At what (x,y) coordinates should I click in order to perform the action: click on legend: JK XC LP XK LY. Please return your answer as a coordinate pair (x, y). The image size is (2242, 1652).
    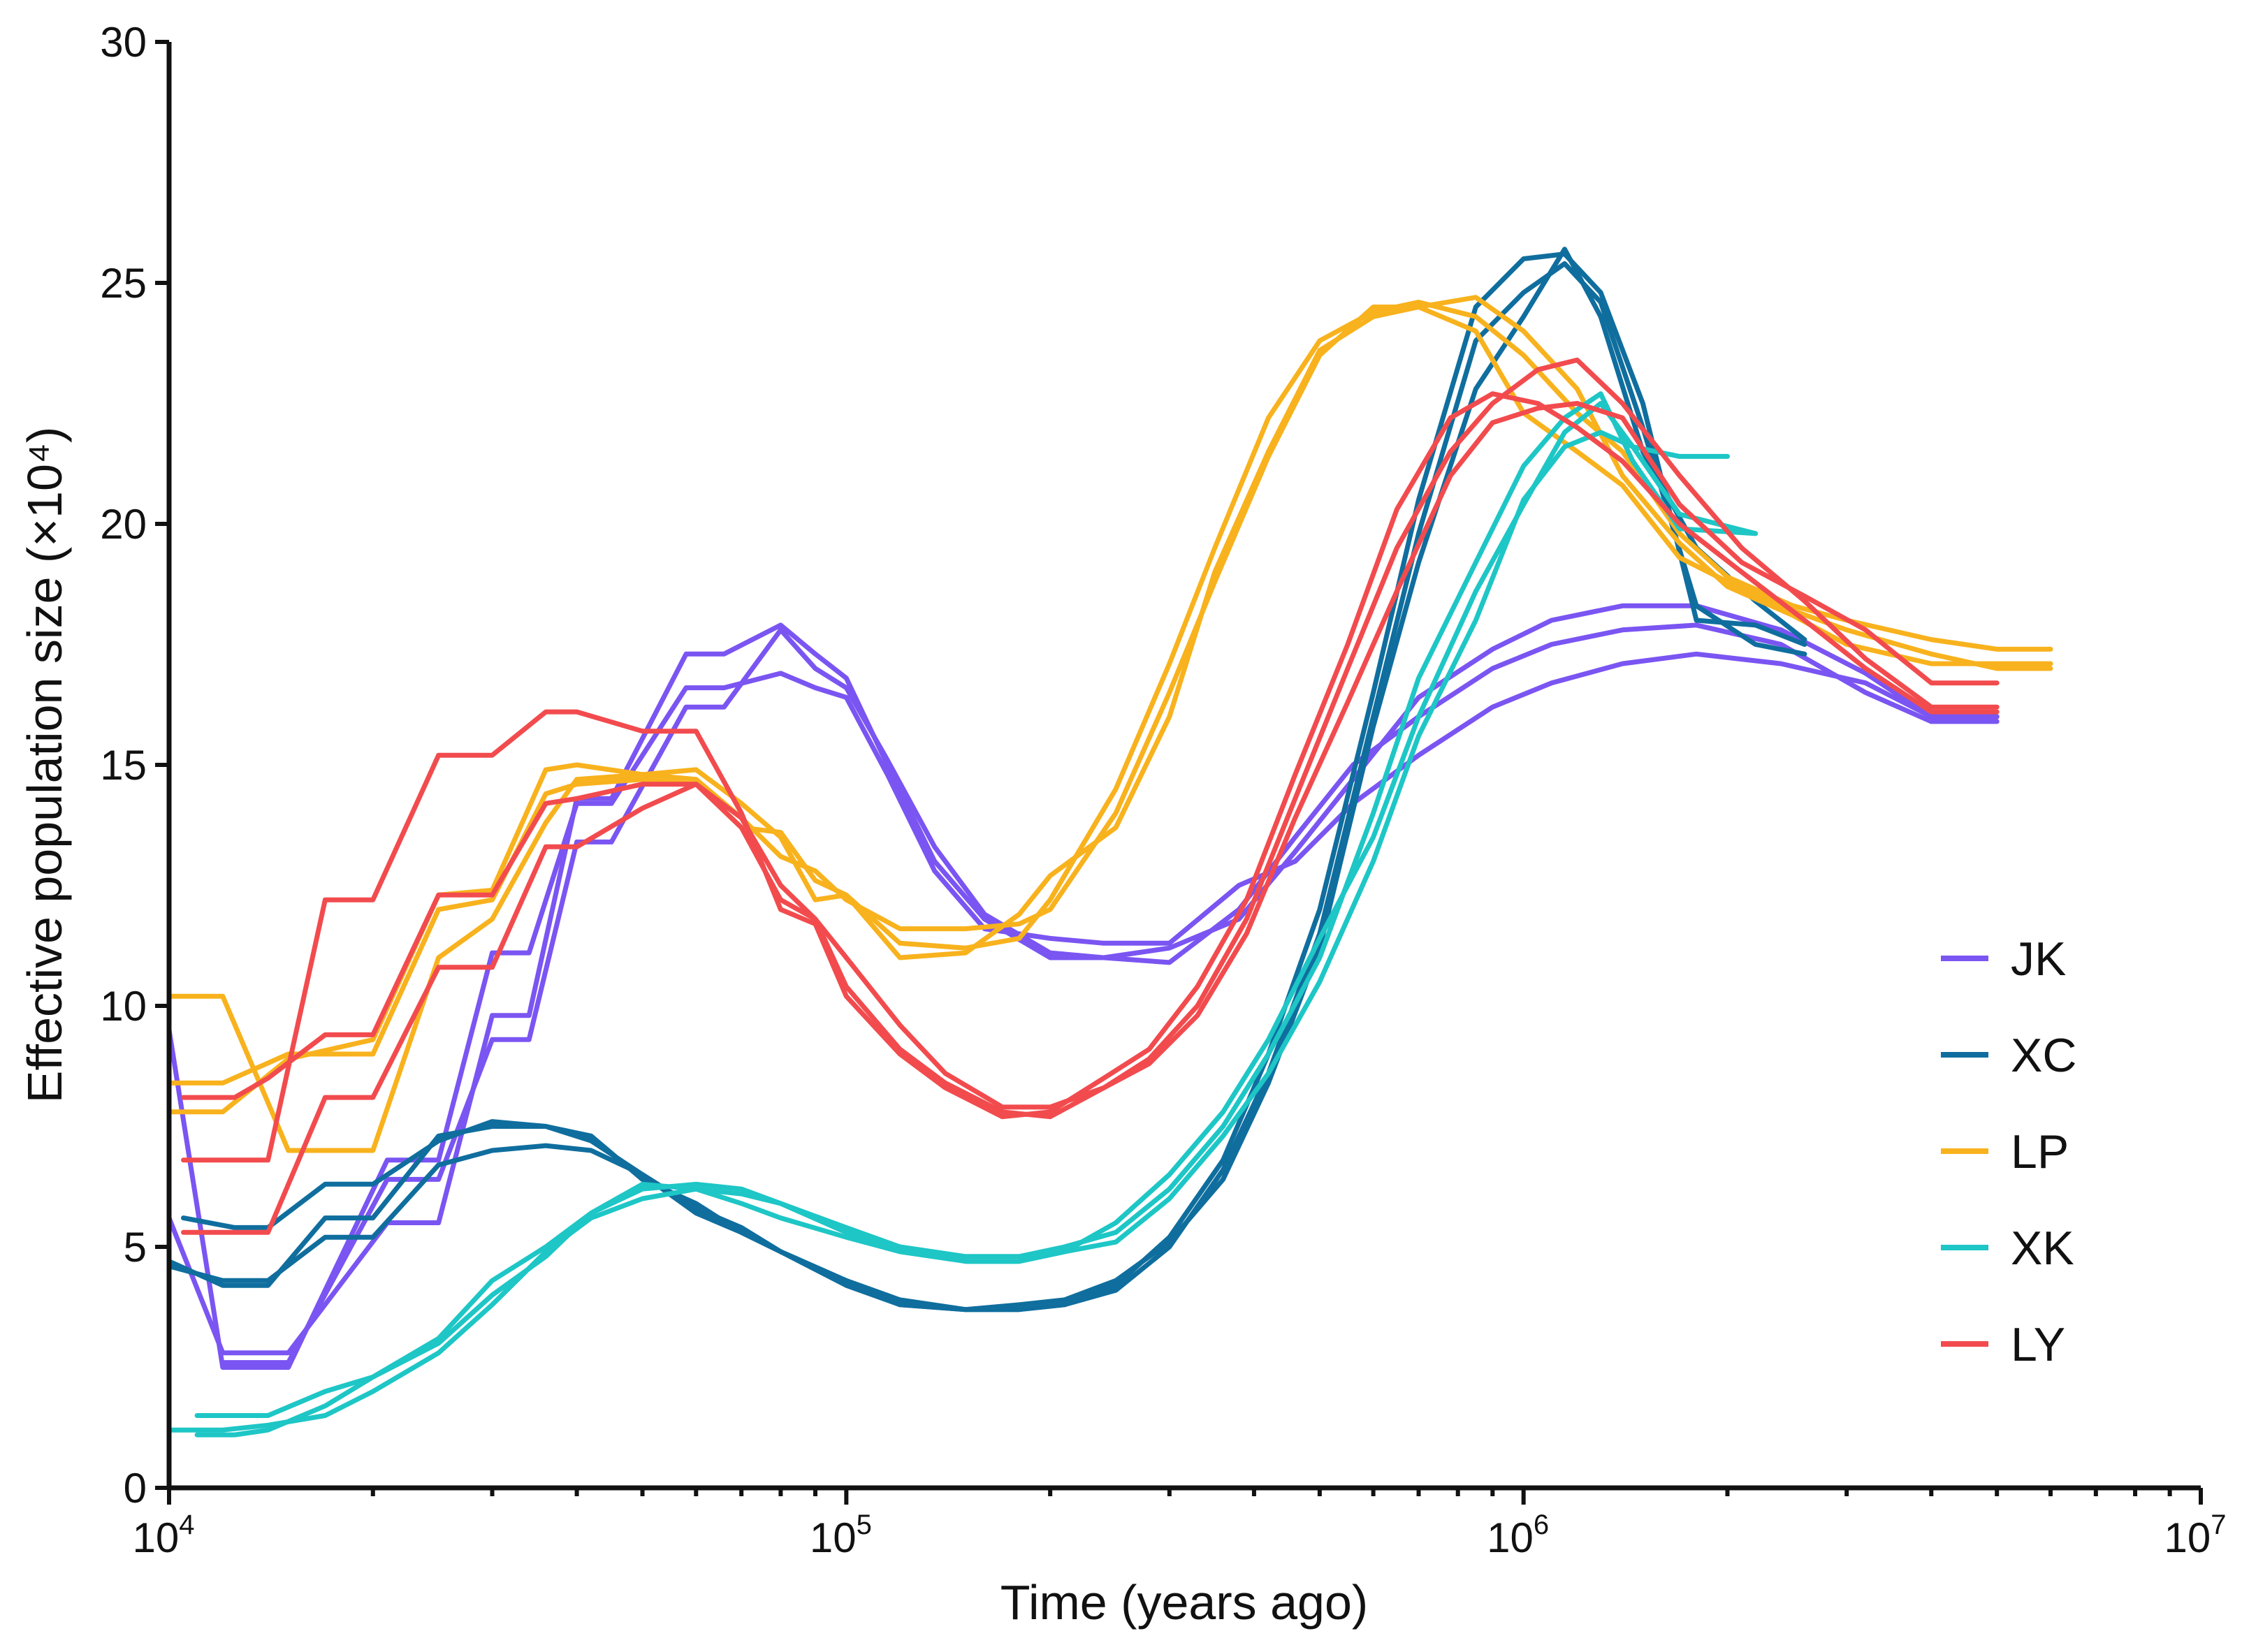
    Looking at the image, I should click on (2009, 1152).